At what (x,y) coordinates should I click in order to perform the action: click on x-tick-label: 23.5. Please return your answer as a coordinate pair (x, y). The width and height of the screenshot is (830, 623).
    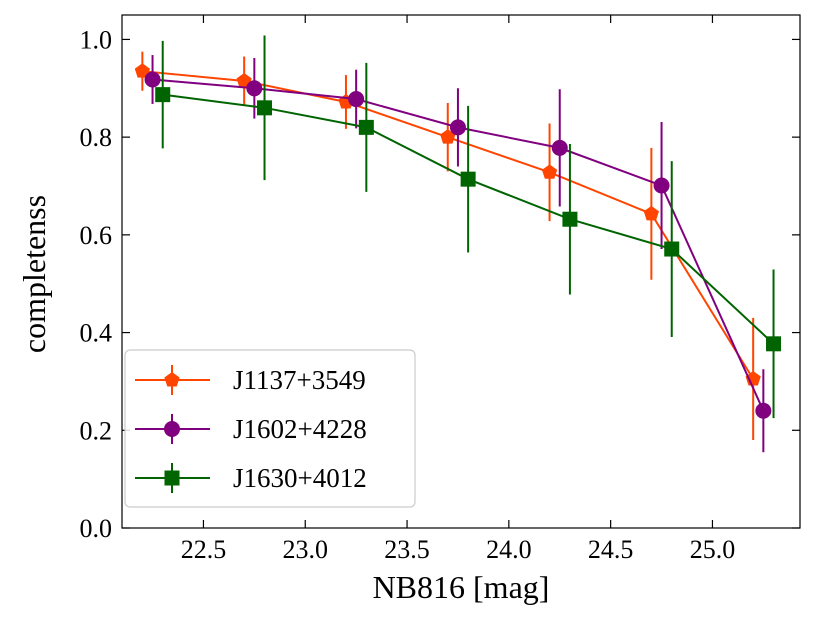
    Looking at the image, I should click on (407, 549).